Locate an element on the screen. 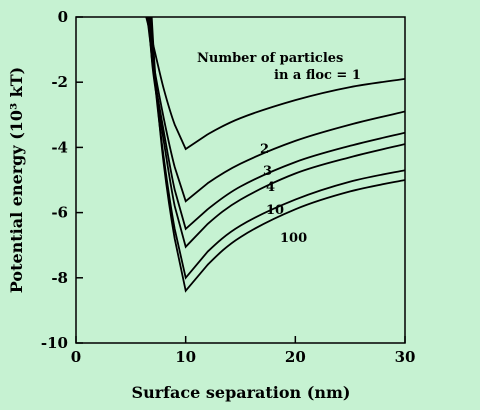 The width and height of the screenshot is (480, 410). y-axis-label: Potential energy (10³ kT) is located at coordinates (16, 180).